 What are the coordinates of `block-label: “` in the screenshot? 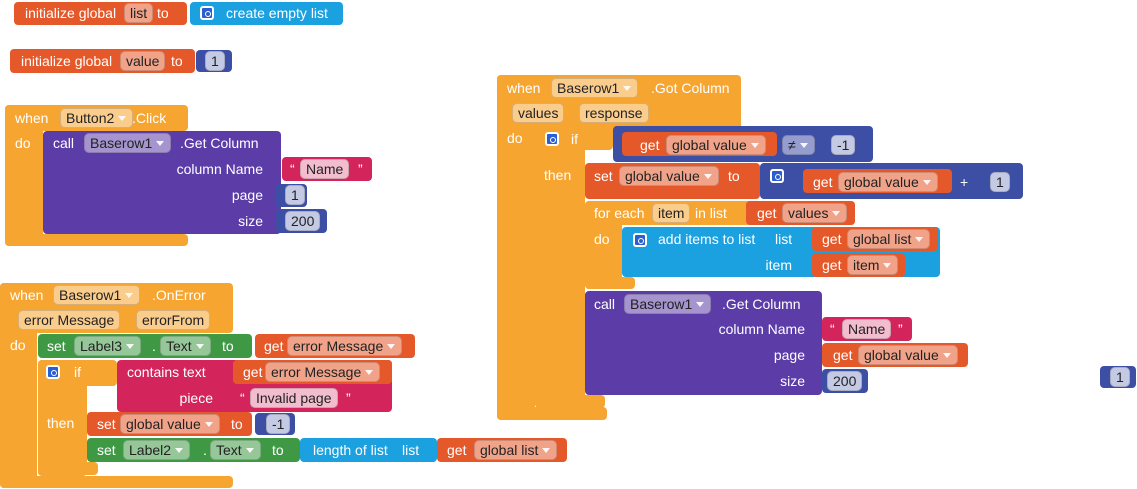 It's located at (242, 398).